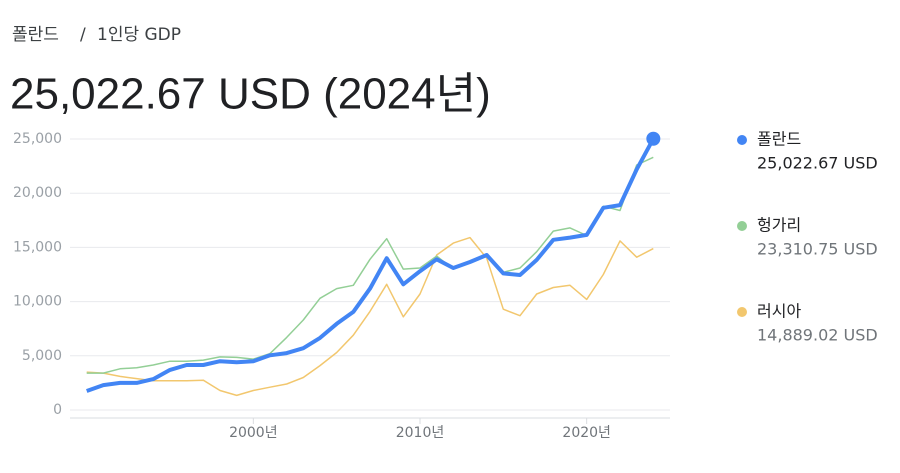 This screenshot has width=900, height=473. I want to click on x-tick-label: 2000년, so click(253, 433).